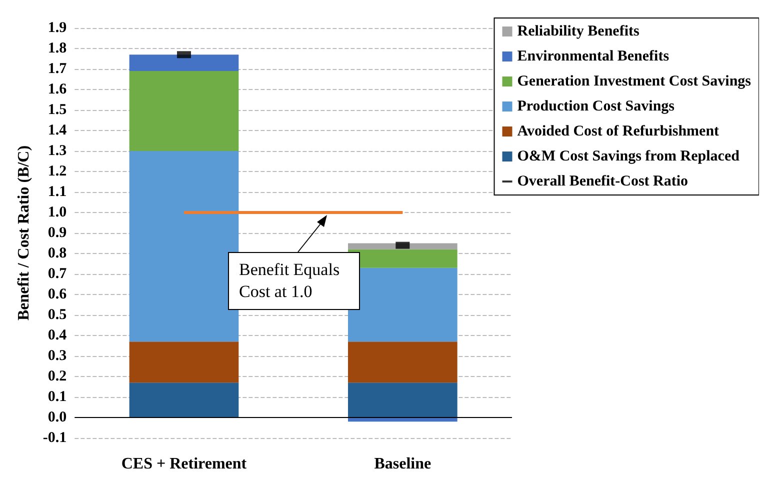 This screenshot has width=767, height=481. What do you see at coordinates (602, 182) in the screenshot?
I see `legend-label: Overall Benefit-Cost Ratio` at bounding box center [602, 182].